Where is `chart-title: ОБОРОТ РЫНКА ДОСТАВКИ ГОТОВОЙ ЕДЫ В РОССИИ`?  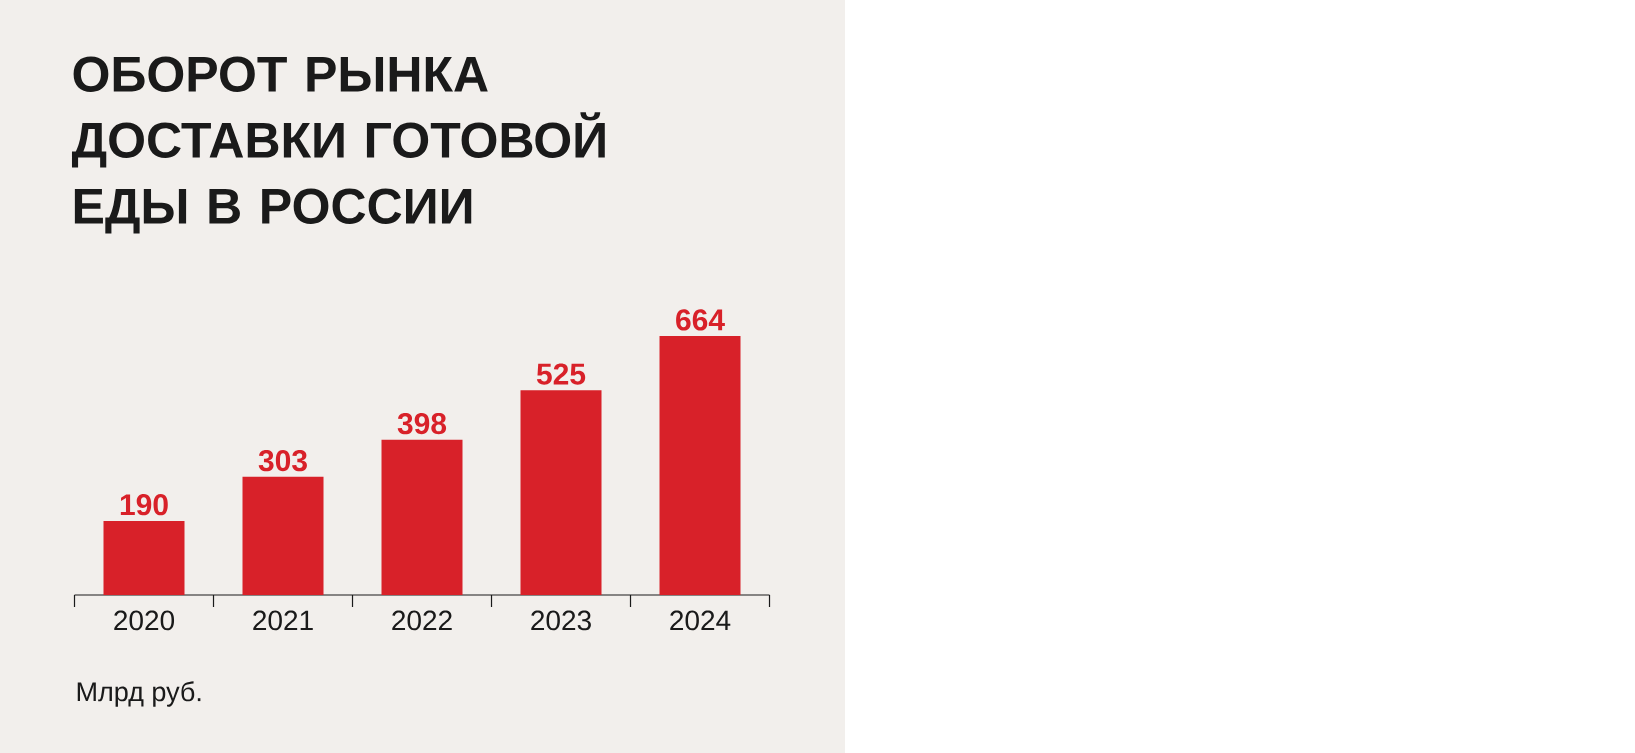
chart-title: ОБОРОТ РЫНКА ДОСТАВКИ ГОТОВОЙ ЕДЫ В РОССИИ is located at coordinates (338, 145).